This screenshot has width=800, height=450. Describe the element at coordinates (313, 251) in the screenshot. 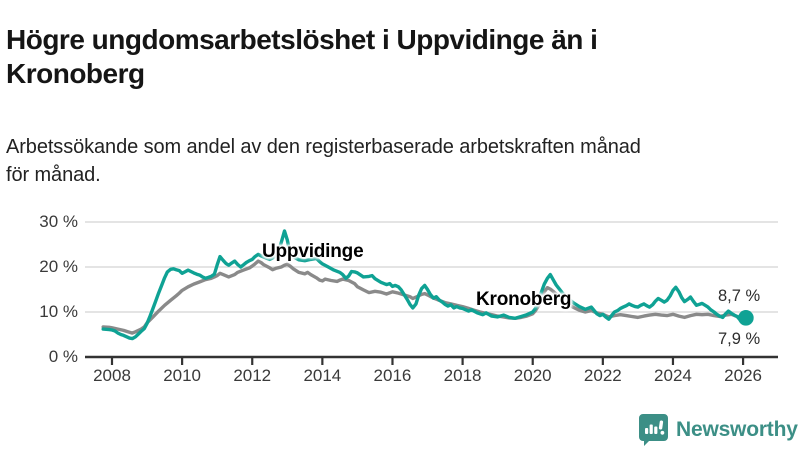

I see `series-label-uppvidinge: Uppvidinge` at that location.